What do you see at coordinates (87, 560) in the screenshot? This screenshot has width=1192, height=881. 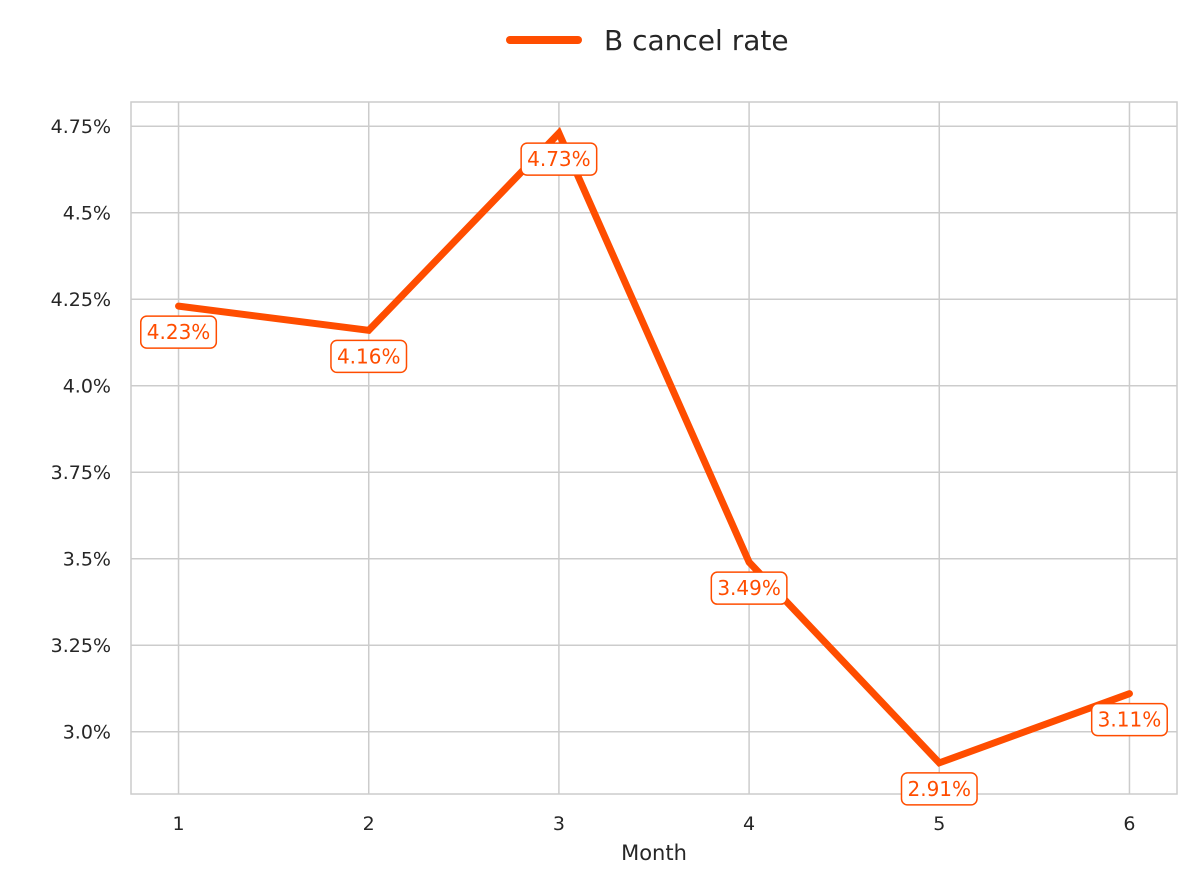 I see `y-tick-label: 3.5%` at bounding box center [87, 560].